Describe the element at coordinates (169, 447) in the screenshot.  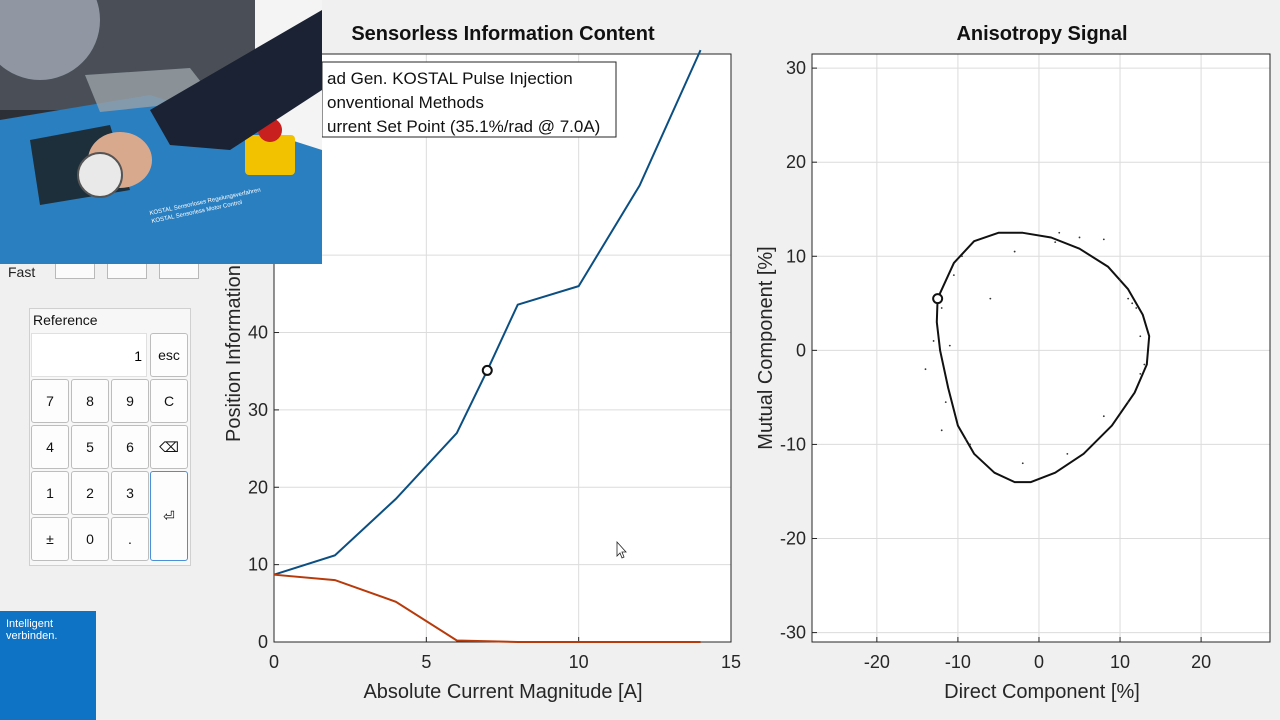
I see `backspace-key: ⌫` at that location.